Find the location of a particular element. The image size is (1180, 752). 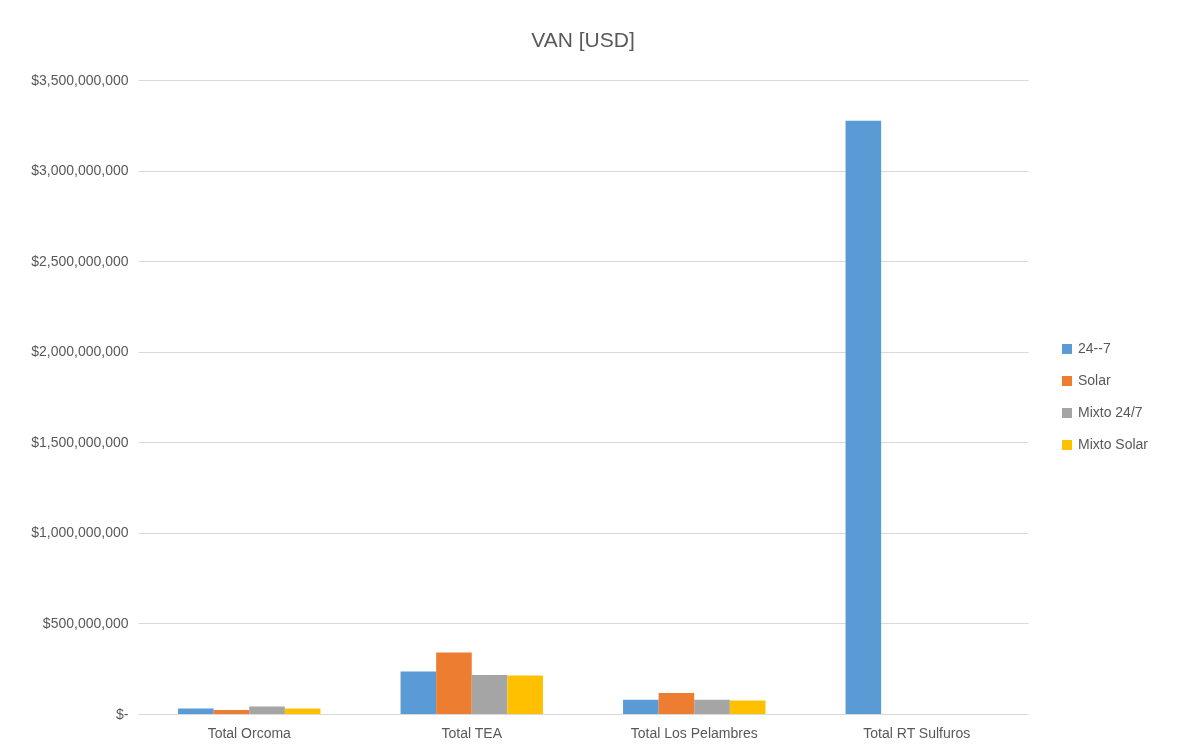

chart-title: VAN [USD] is located at coordinates (583, 39).